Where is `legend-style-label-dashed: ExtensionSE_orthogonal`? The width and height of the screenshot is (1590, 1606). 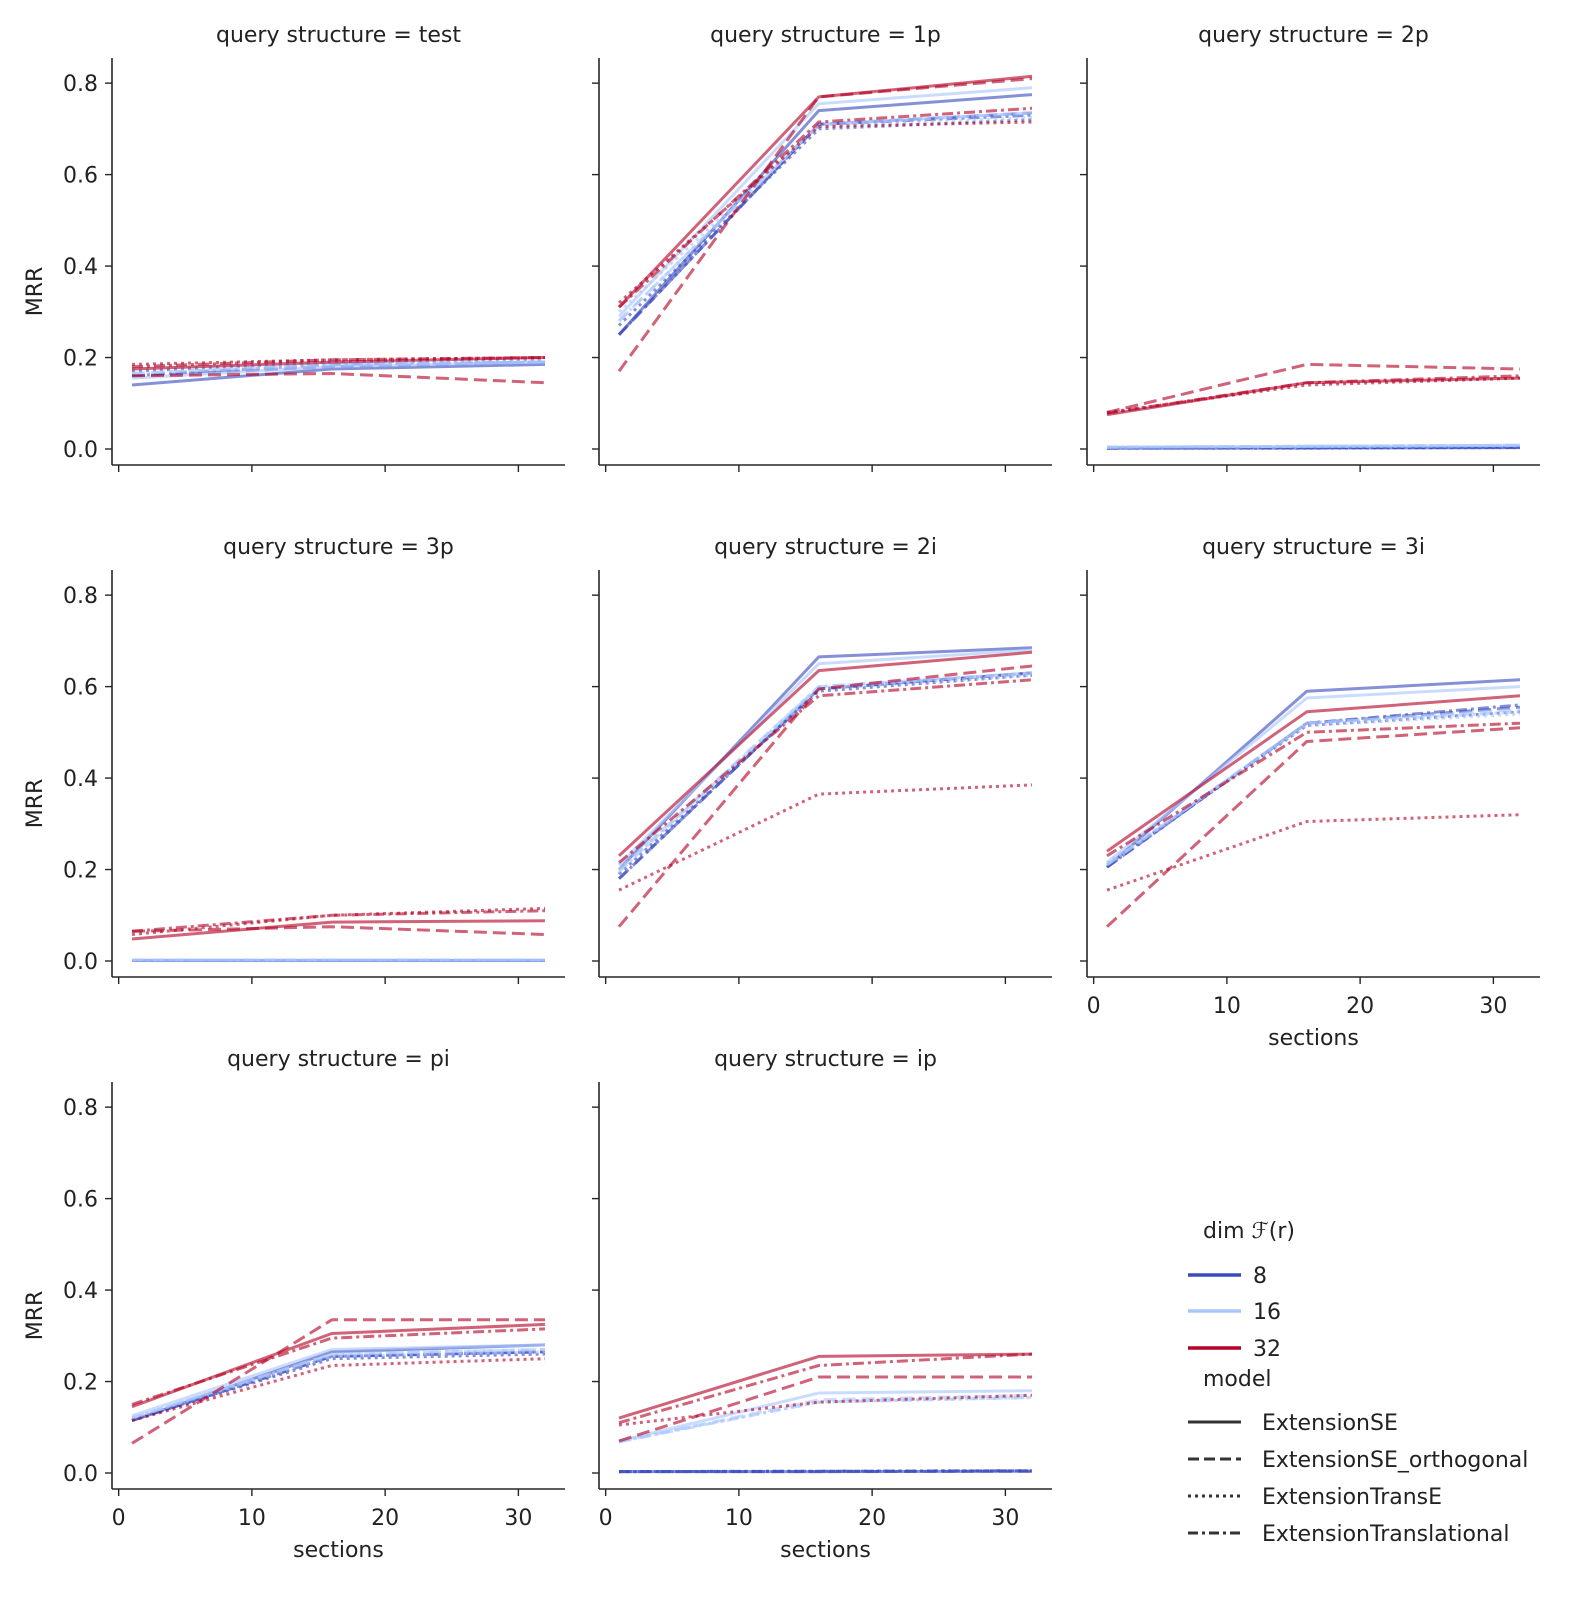 legend-style-label-dashed: ExtensionSE_orthogonal is located at coordinates (1395, 1460).